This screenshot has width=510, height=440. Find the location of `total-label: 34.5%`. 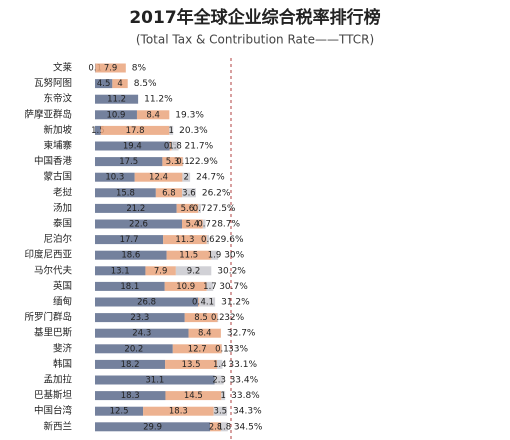

total-label: 34.5% is located at coordinates (248, 427).